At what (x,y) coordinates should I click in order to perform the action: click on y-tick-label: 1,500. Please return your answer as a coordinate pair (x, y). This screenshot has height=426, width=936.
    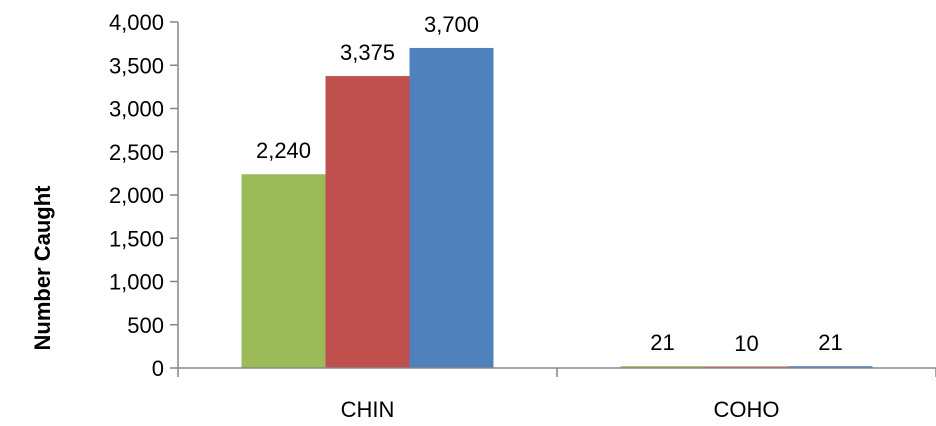
    Looking at the image, I should click on (136, 238).